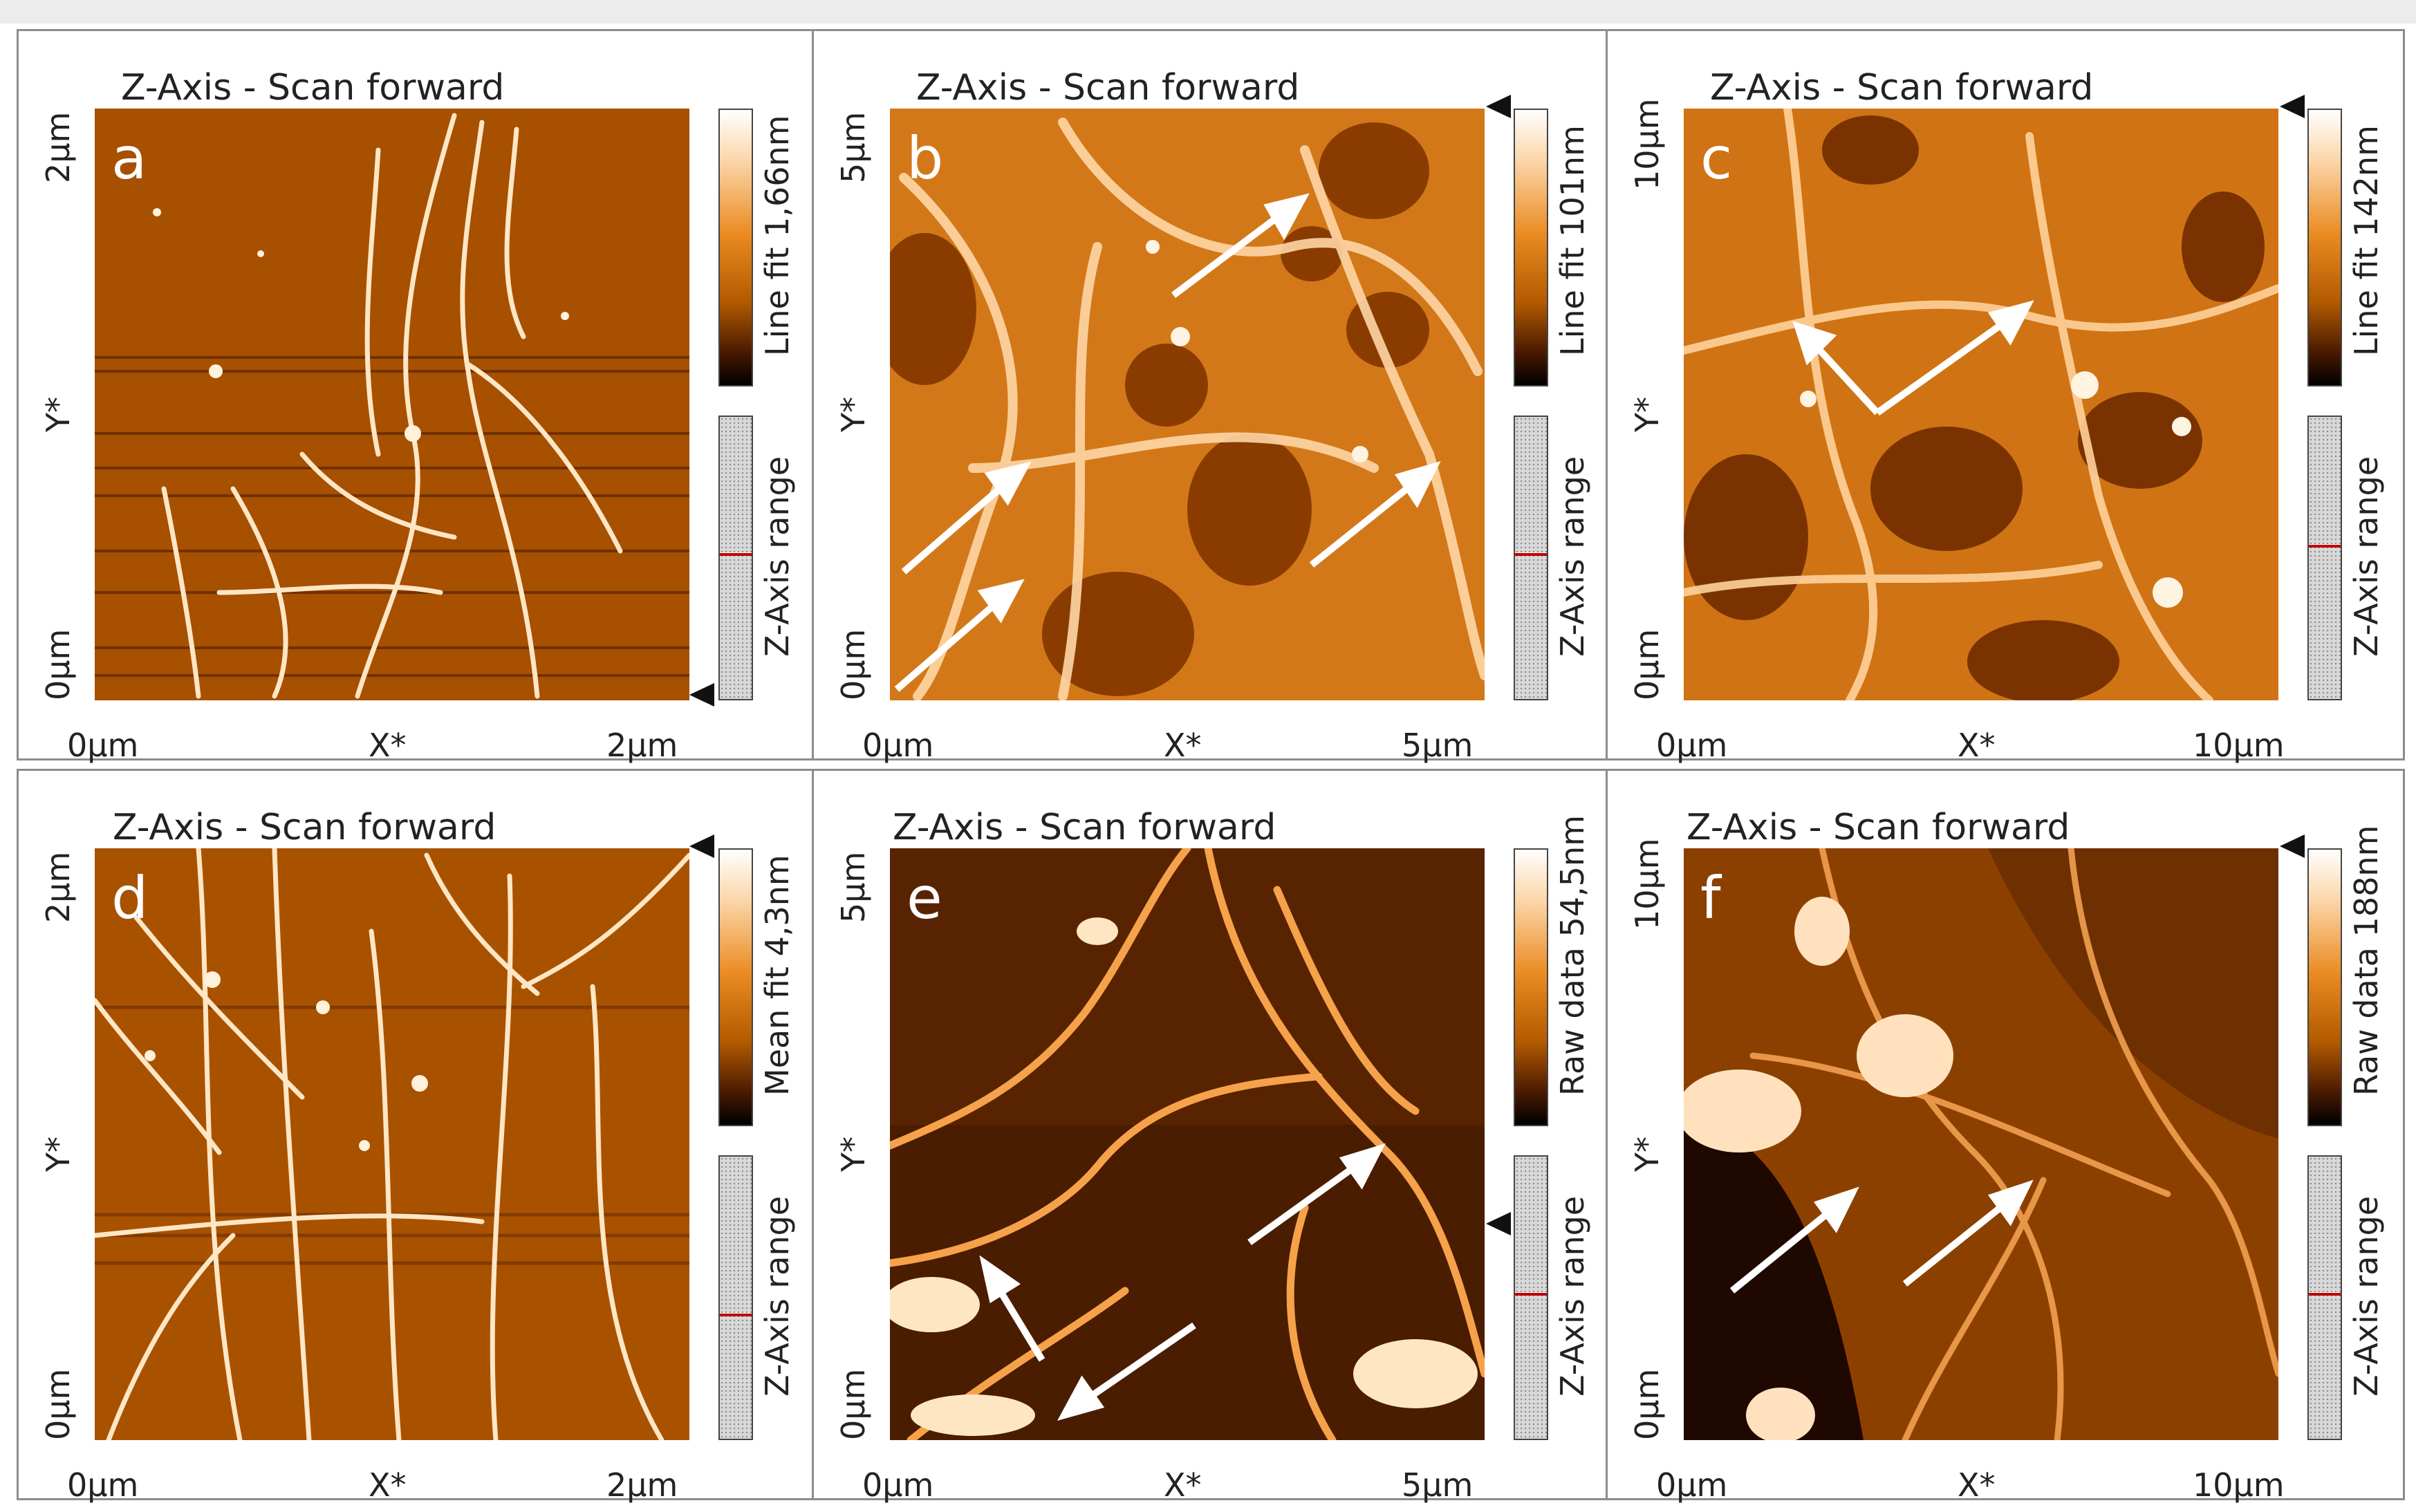  Describe the element at coordinates (1572, 955) in the screenshot. I see `colorbar-label: Raw data 54,5nm` at that location.